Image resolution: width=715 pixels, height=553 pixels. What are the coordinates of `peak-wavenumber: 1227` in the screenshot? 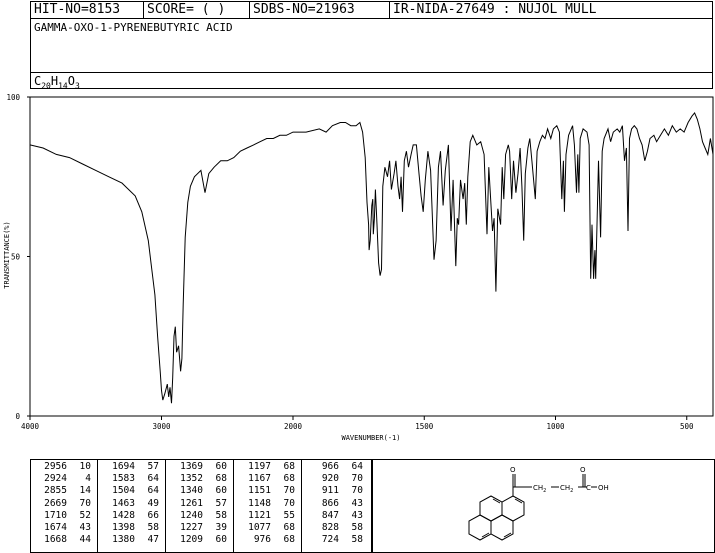 It's located at (191, 528).